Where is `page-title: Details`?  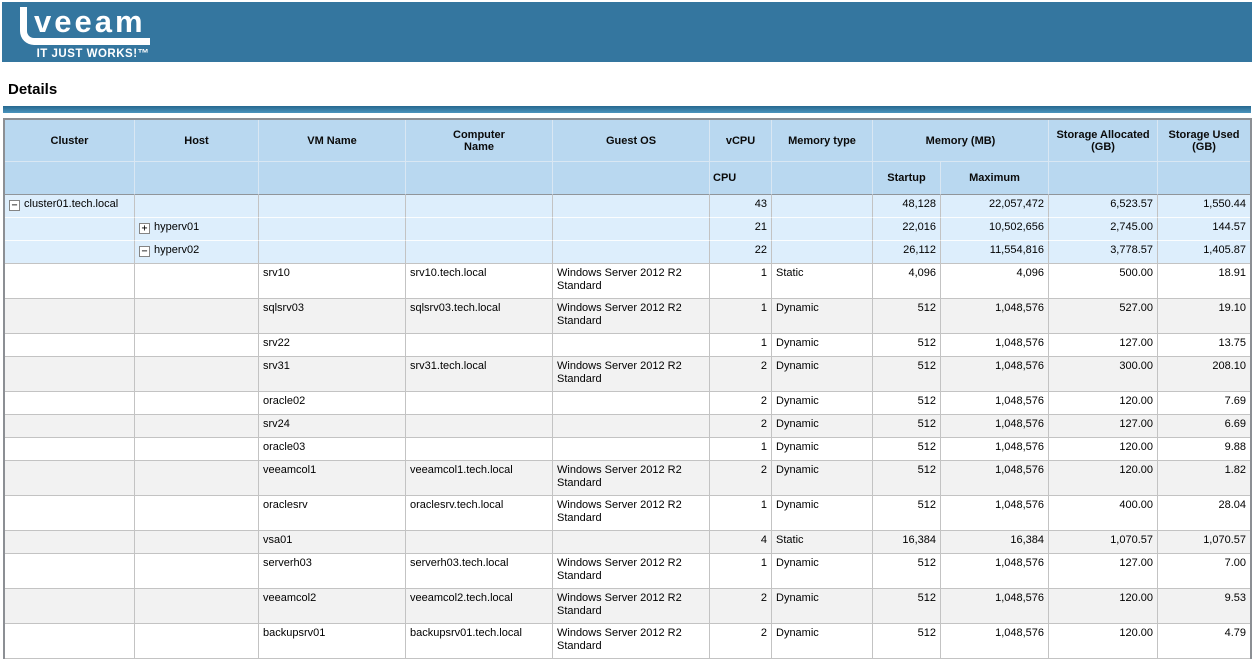 page-title: Details is located at coordinates (33, 89).